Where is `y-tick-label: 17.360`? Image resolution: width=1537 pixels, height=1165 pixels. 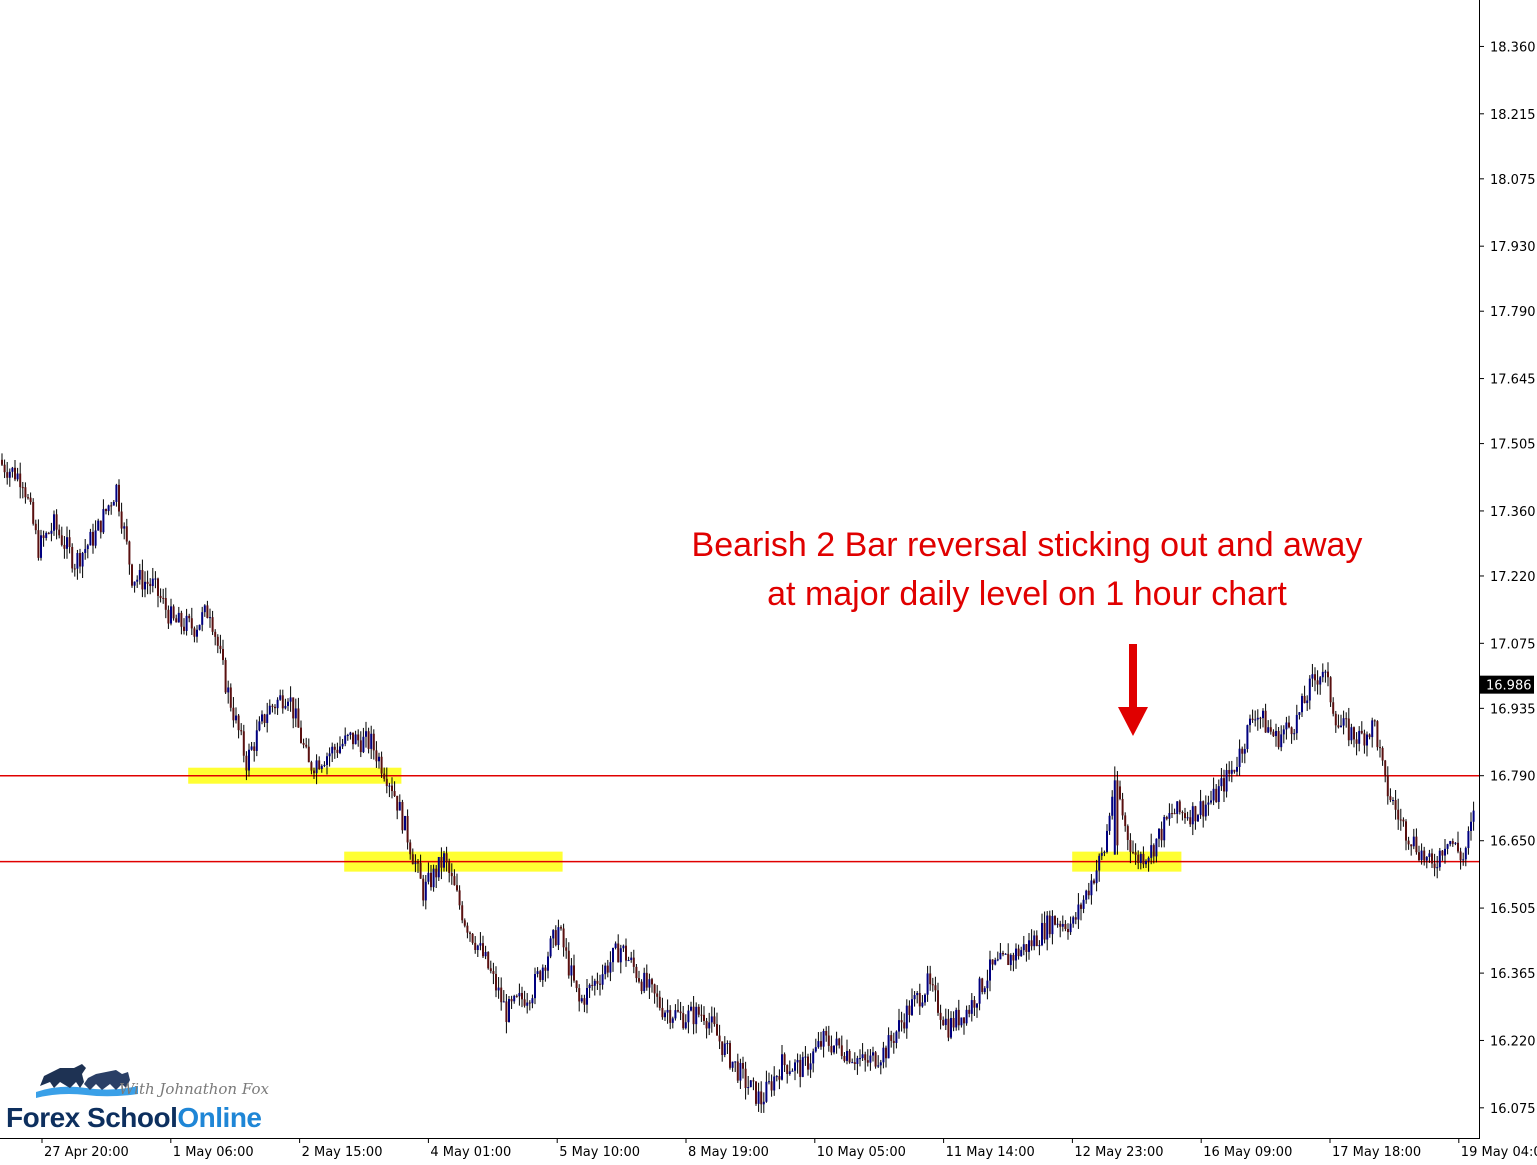
y-tick-label: 17.360 is located at coordinates (1513, 512).